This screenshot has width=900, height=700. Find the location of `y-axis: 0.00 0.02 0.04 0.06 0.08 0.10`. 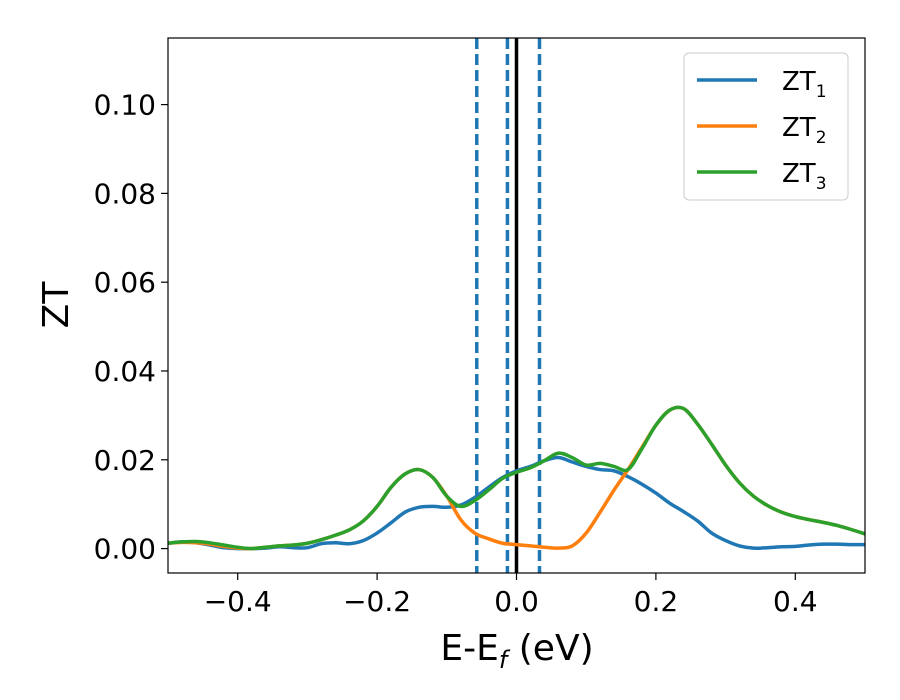

y-axis: 0.00 0.02 0.04 0.06 0.08 0.10 is located at coordinates (131, 327).